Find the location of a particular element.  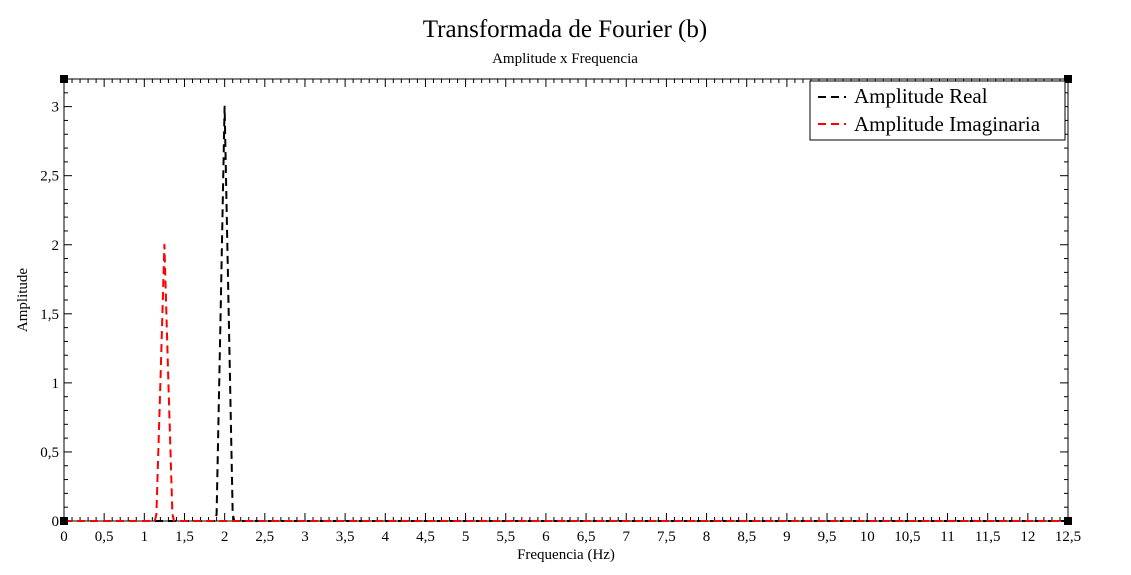

corner-handle-top-right is located at coordinates (1068, 79).